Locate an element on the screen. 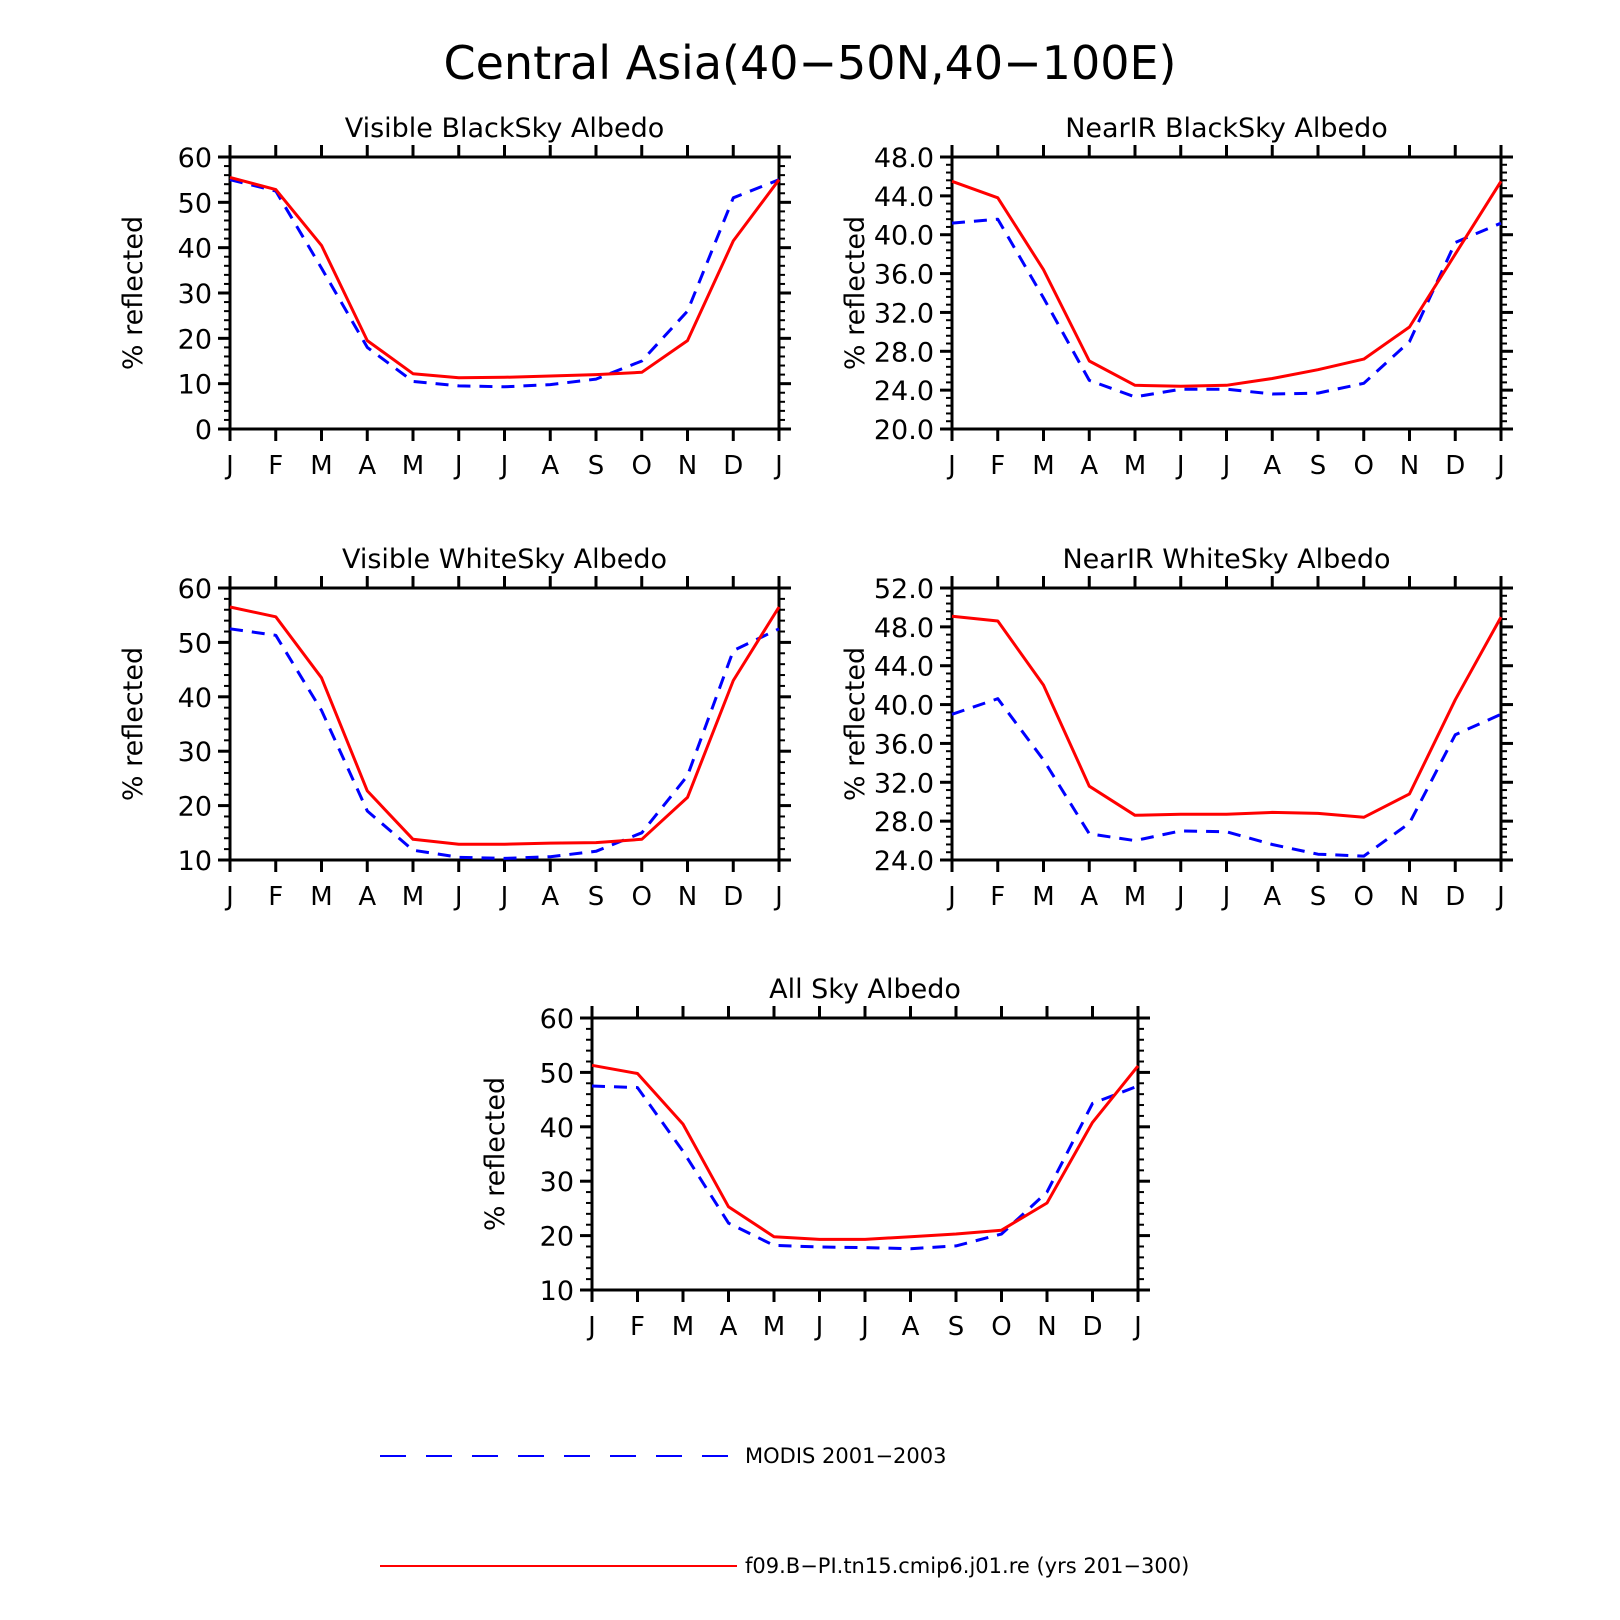 The height and width of the screenshot is (1620, 1620). figure-title: Central Asia(40−50N,40−100E) is located at coordinates (810, 63).